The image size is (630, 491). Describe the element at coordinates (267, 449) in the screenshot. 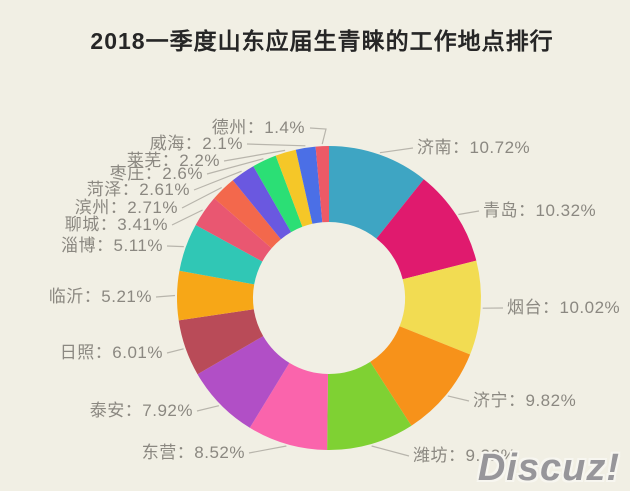

I see `leader-line-dongying` at that location.